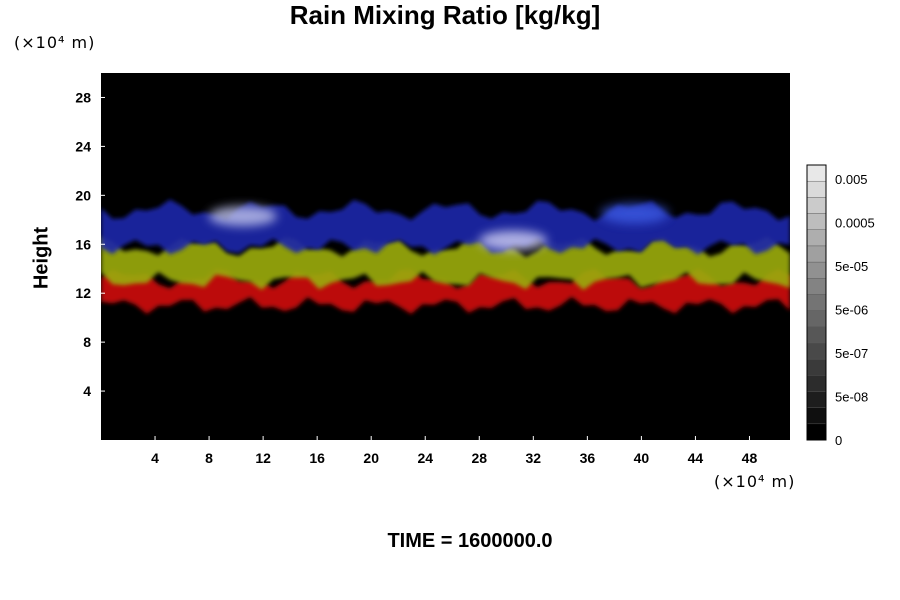  Describe the element at coordinates (750, 458) in the screenshot. I see `x-tick-label: 48` at that location.